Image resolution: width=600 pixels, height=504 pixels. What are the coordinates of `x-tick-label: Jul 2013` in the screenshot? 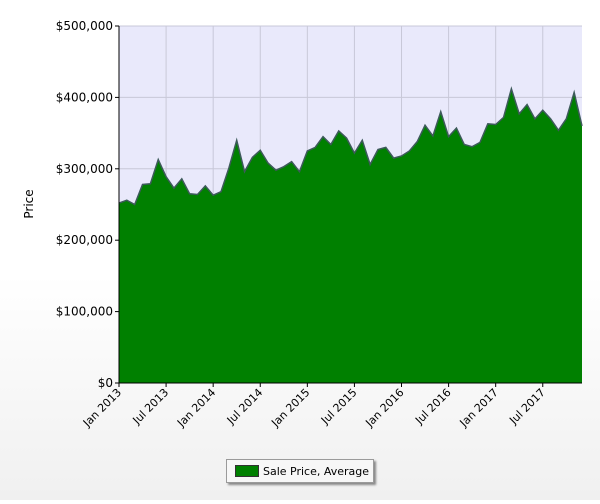 It's located at (151, 407).